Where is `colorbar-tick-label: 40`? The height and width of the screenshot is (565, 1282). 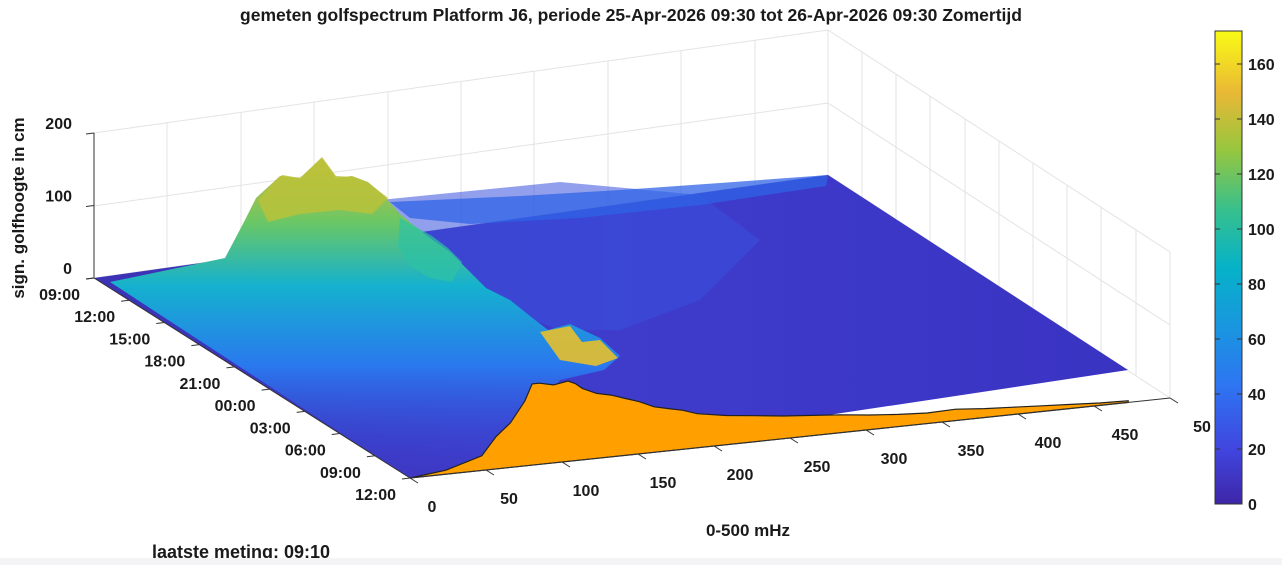
colorbar-tick-label: 40 is located at coordinates (1257, 395).